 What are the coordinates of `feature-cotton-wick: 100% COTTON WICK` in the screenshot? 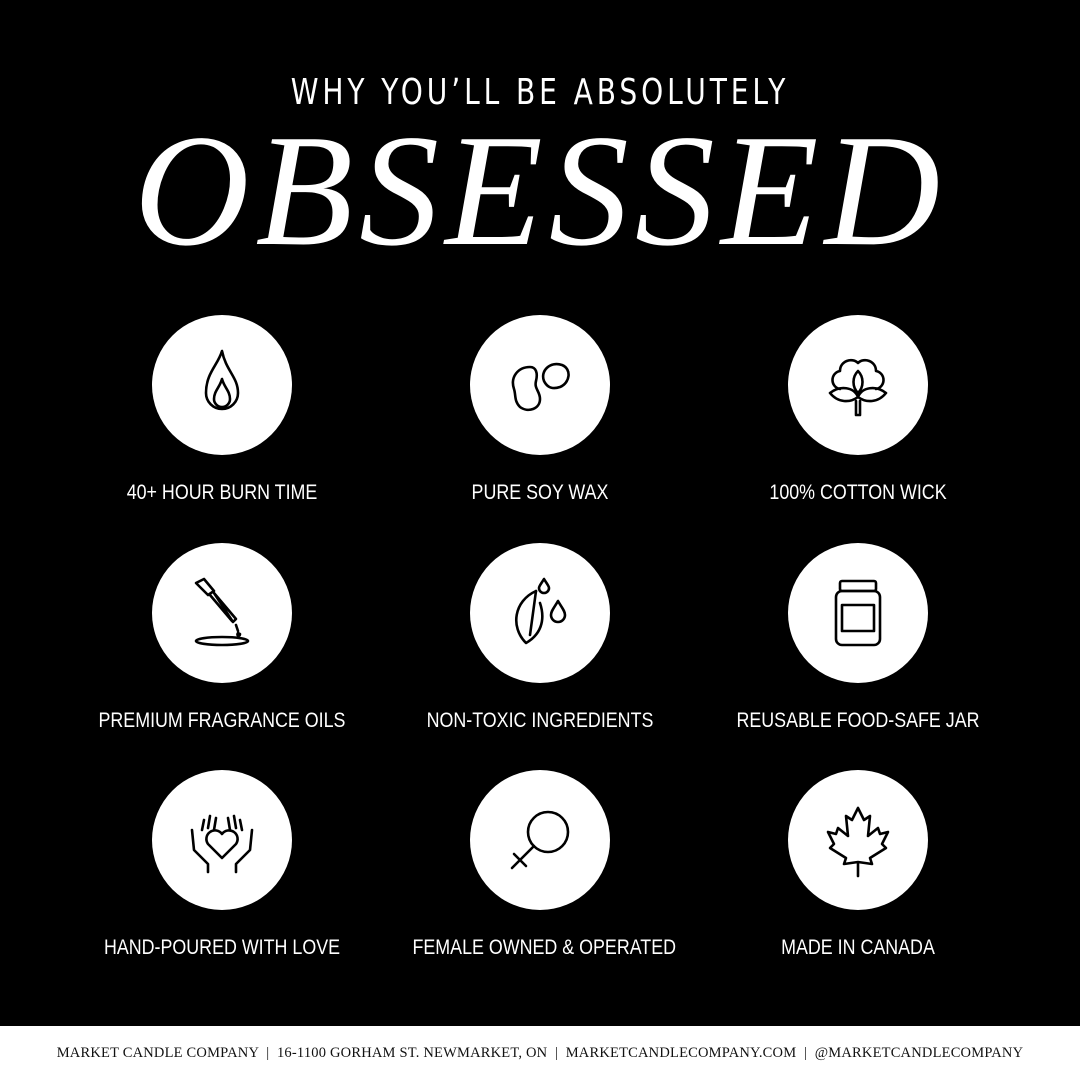 It's located at (858, 410).